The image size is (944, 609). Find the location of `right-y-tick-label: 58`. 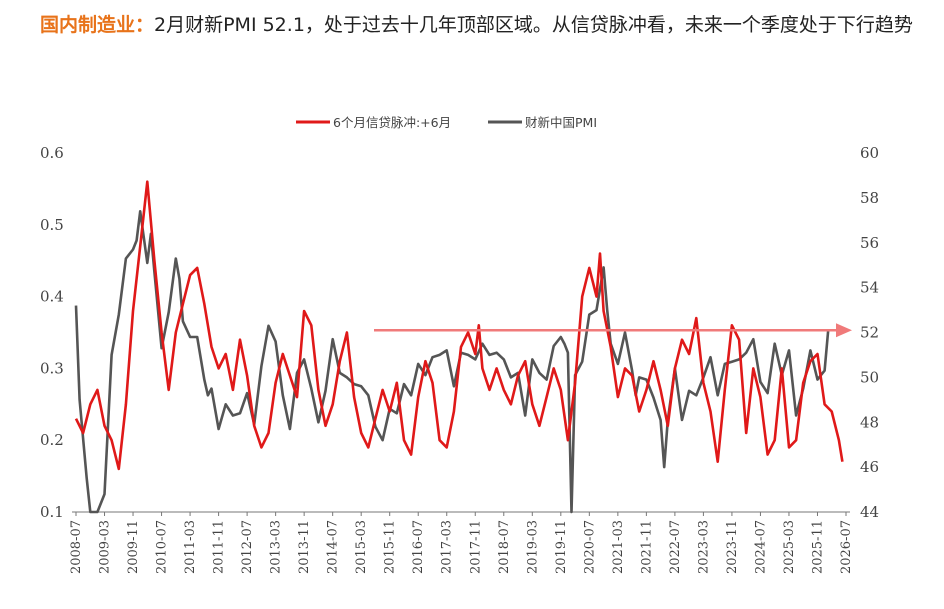

right-y-tick-label: 58 is located at coordinates (869, 198).